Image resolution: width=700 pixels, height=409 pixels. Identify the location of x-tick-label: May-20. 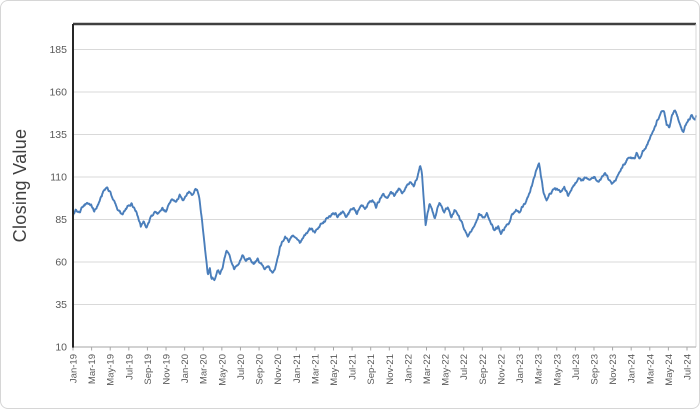
(222, 370).